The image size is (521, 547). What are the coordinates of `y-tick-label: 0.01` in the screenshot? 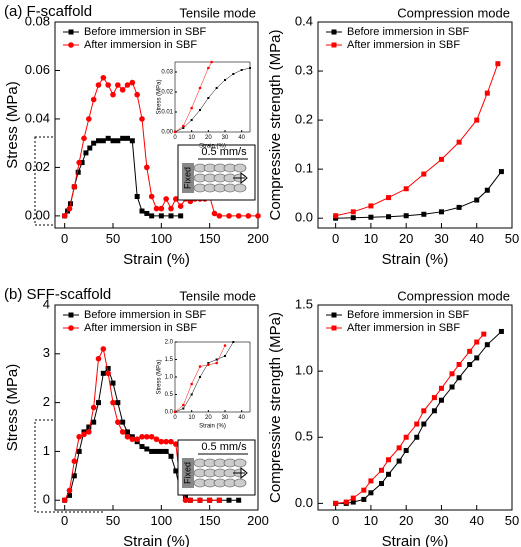 It's located at (167, 113).